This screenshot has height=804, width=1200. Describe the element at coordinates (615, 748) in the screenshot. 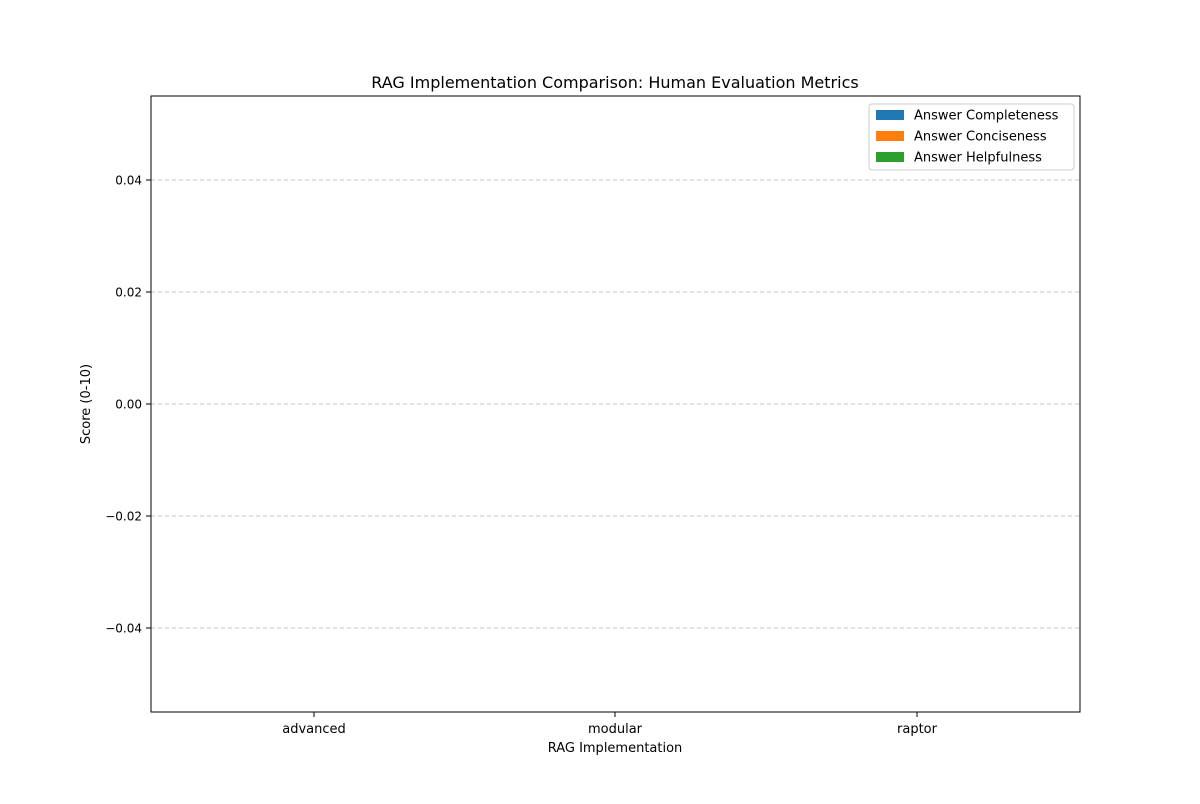

I see `x-axis-label: RAG Implementation` at that location.